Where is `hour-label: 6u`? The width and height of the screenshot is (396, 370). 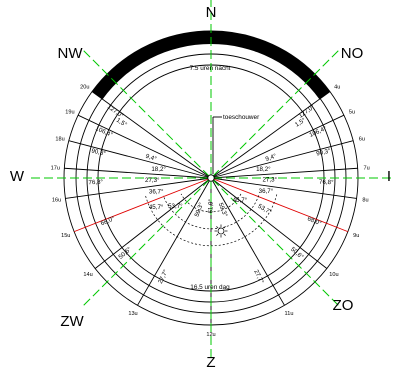
hour-label: 6u is located at coordinates (362, 139).